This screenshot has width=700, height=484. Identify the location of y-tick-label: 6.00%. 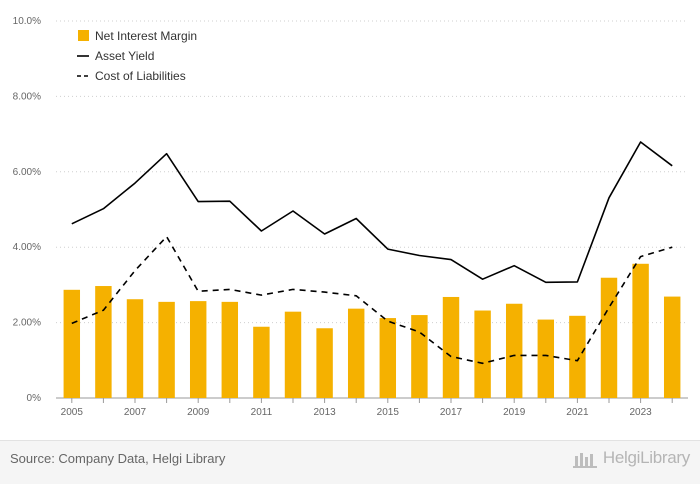
(27, 172).